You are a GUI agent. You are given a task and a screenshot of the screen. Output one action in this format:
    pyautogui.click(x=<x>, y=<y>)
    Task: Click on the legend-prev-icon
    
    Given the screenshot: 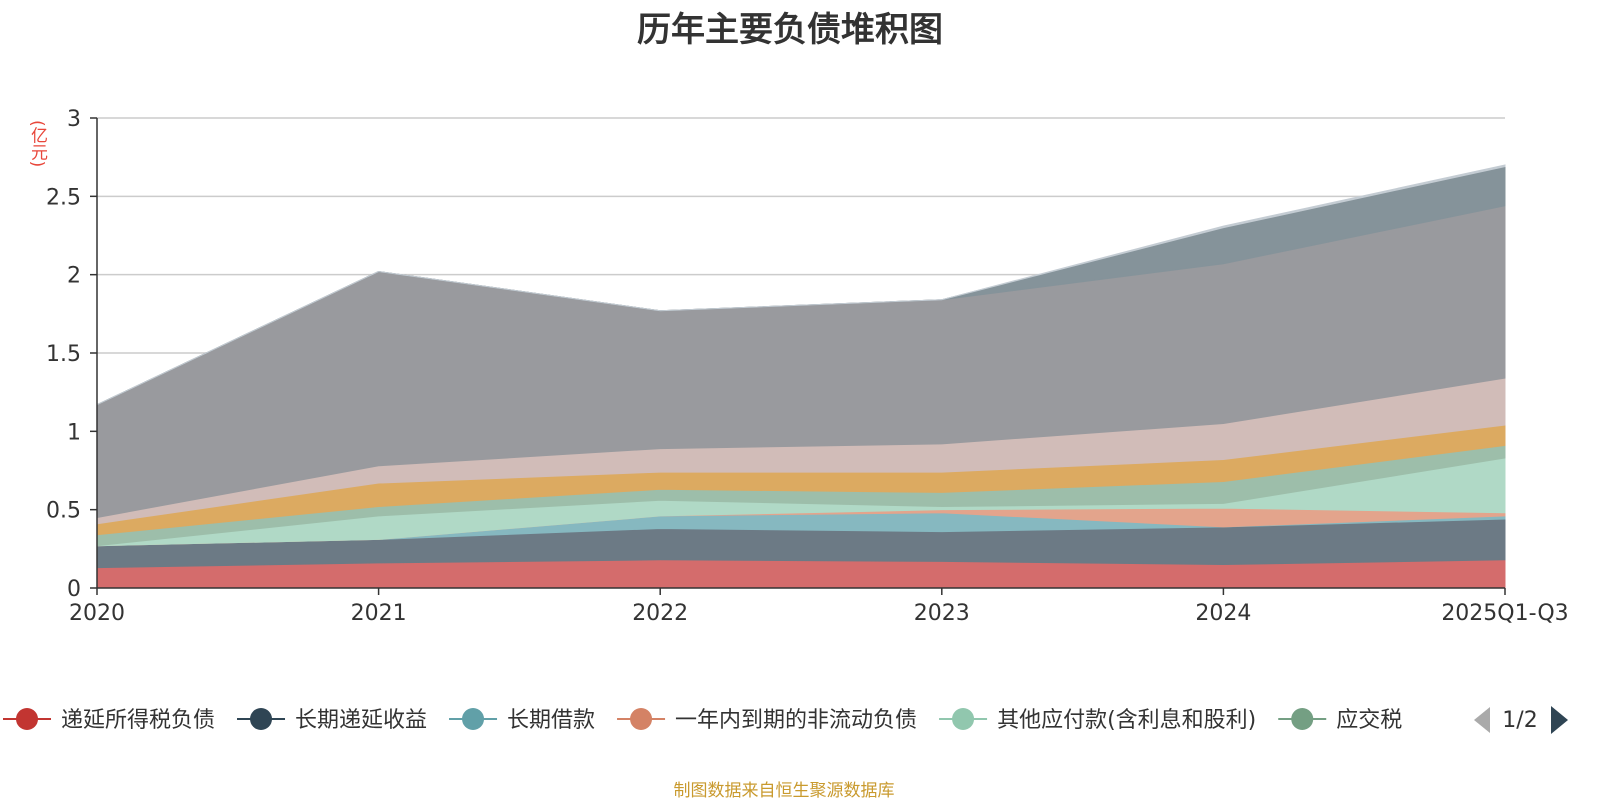 What is the action you would take?
    pyautogui.click(x=1482, y=720)
    